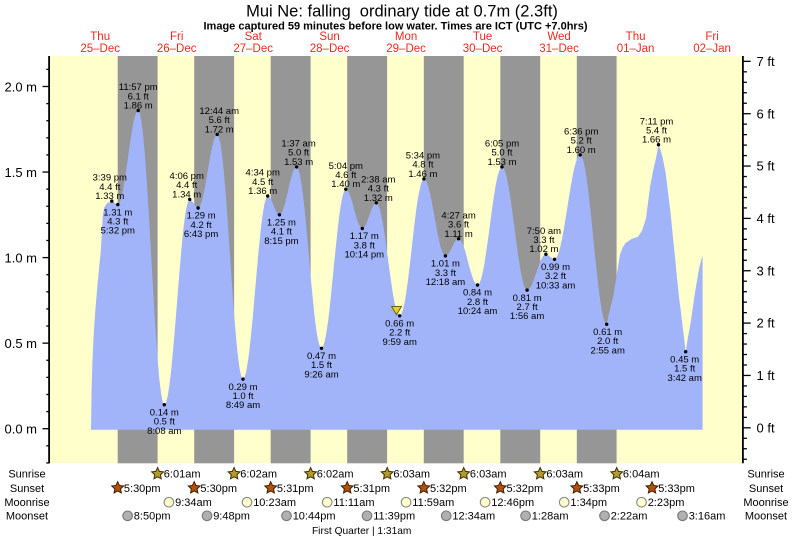 Image resolution: width=793 pixels, height=537 pixels. Describe the element at coordinates (656, 140) in the screenshot. I see `svg-text: 1.66 m` at that location.